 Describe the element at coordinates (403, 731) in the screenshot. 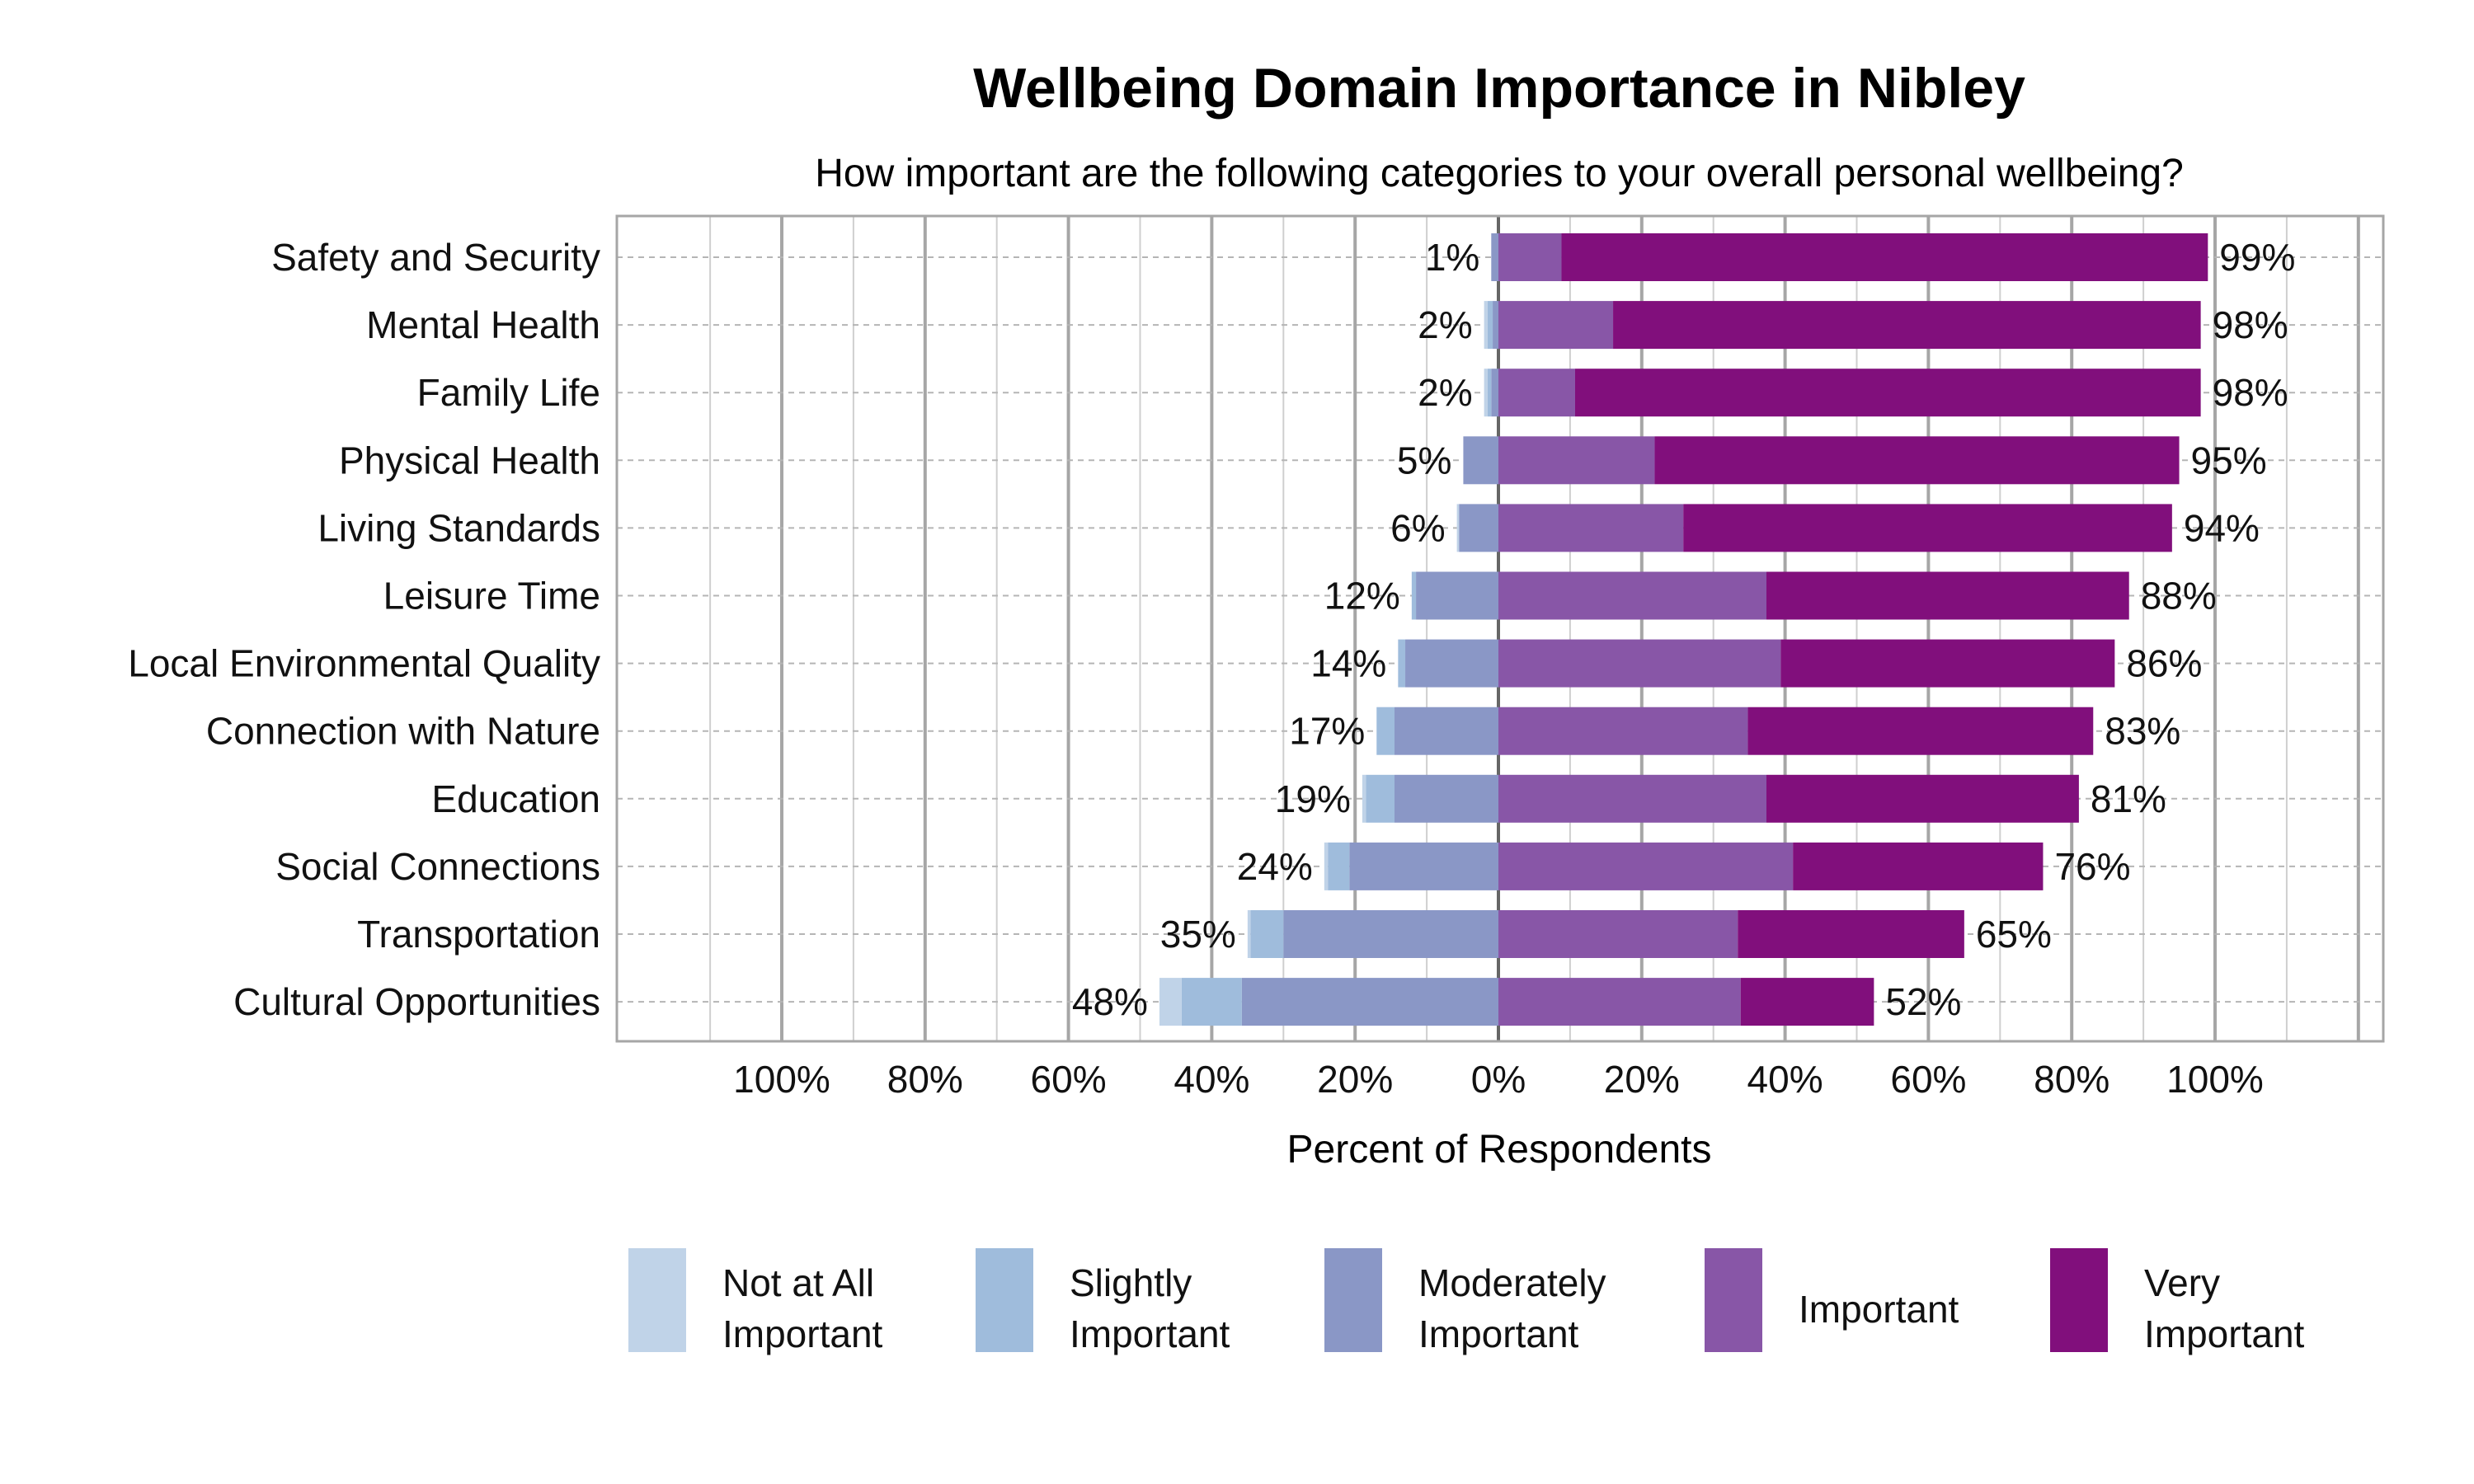

I see `category-label: Connection with Nature` at that location.